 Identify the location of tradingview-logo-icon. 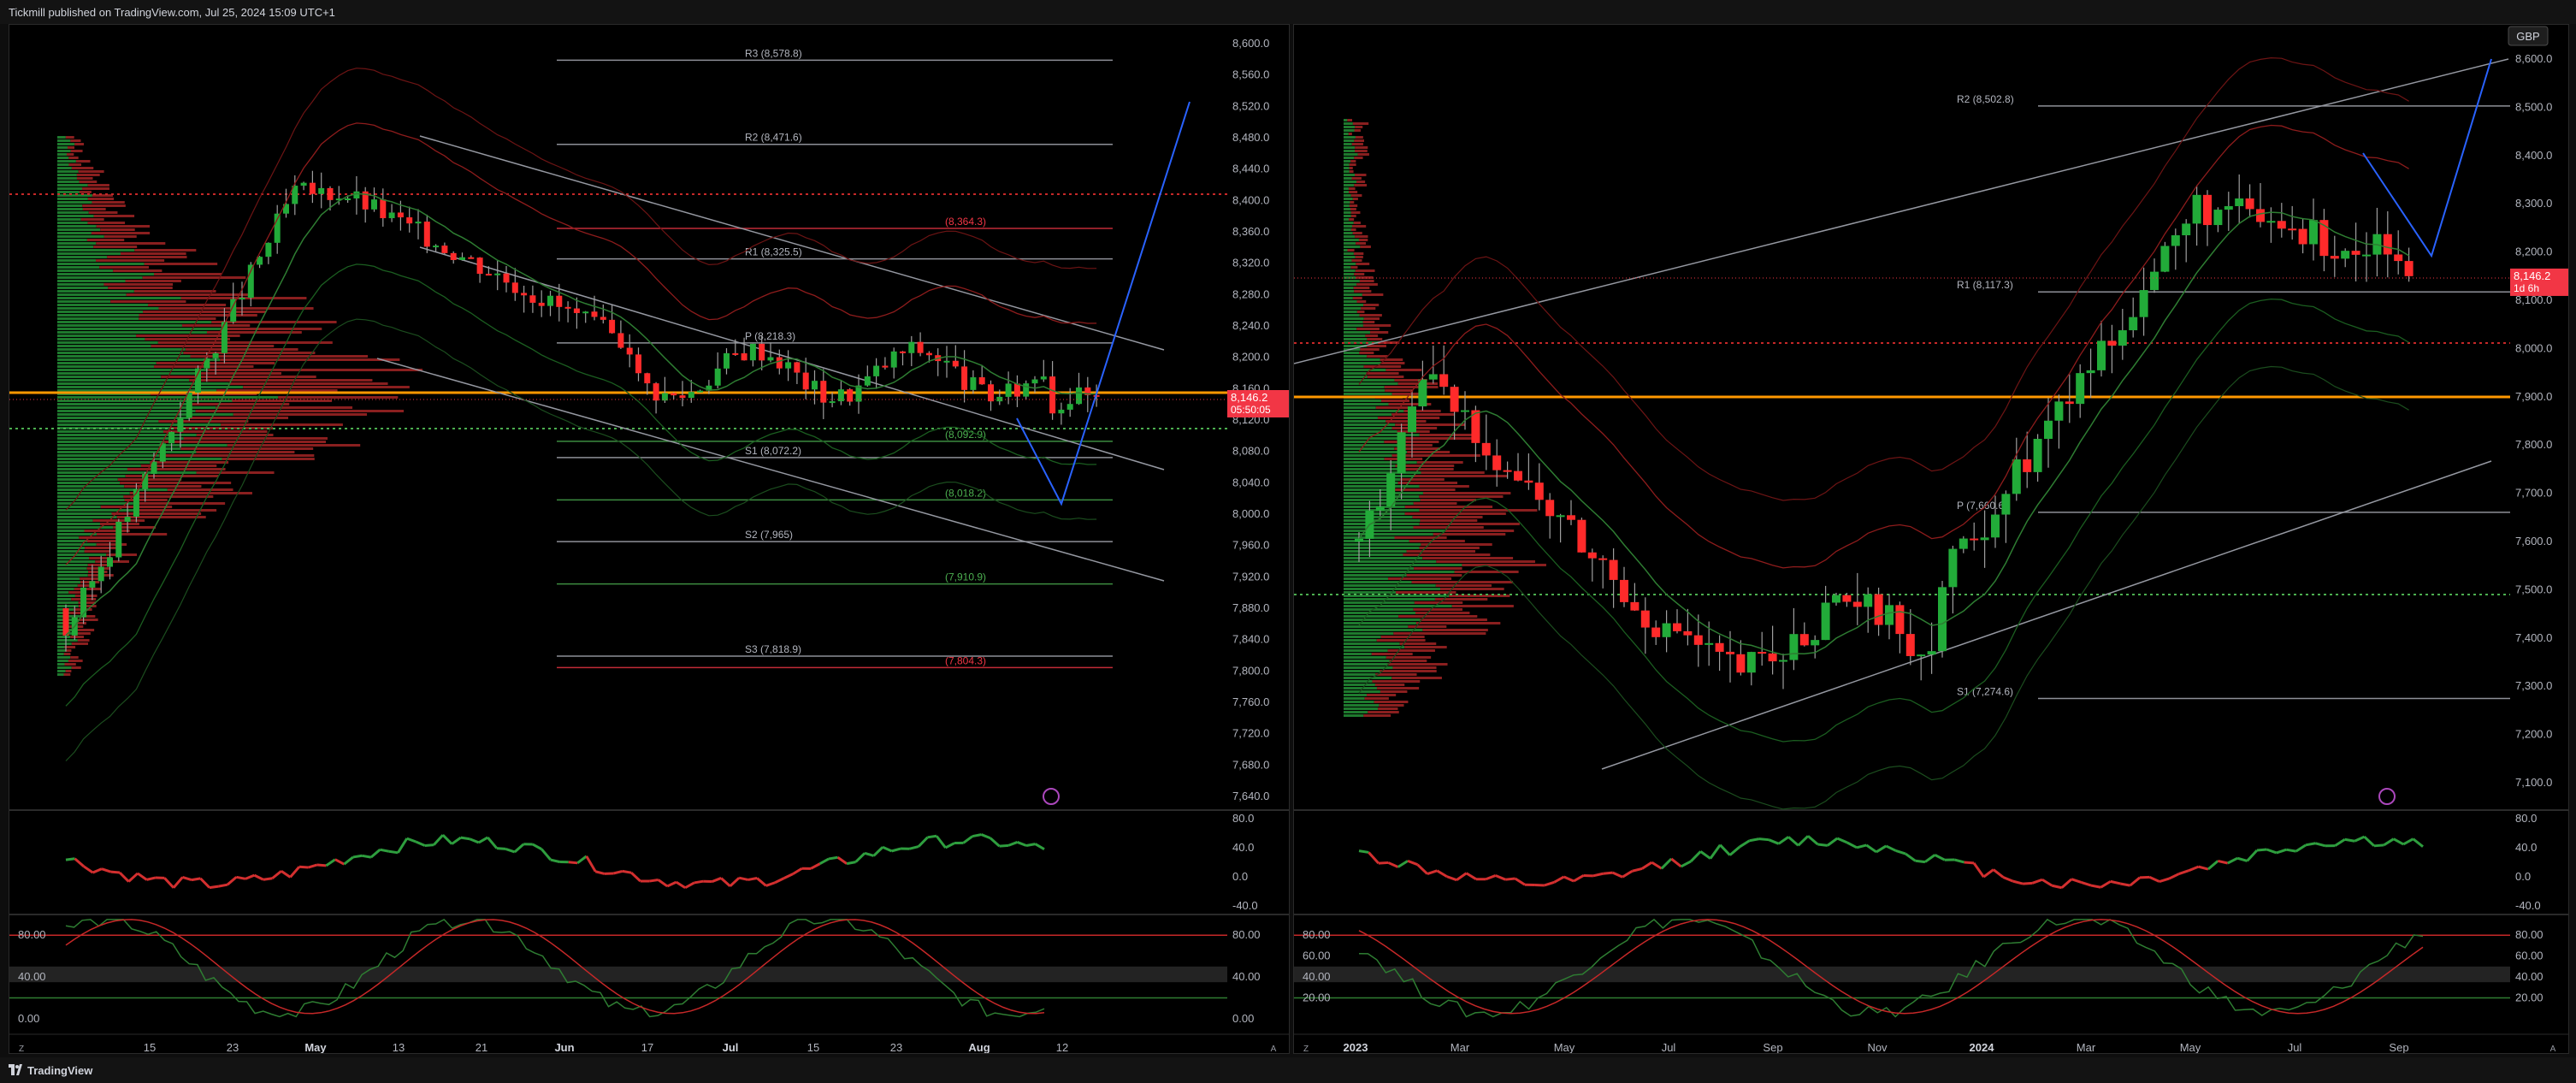
(15, 1070).